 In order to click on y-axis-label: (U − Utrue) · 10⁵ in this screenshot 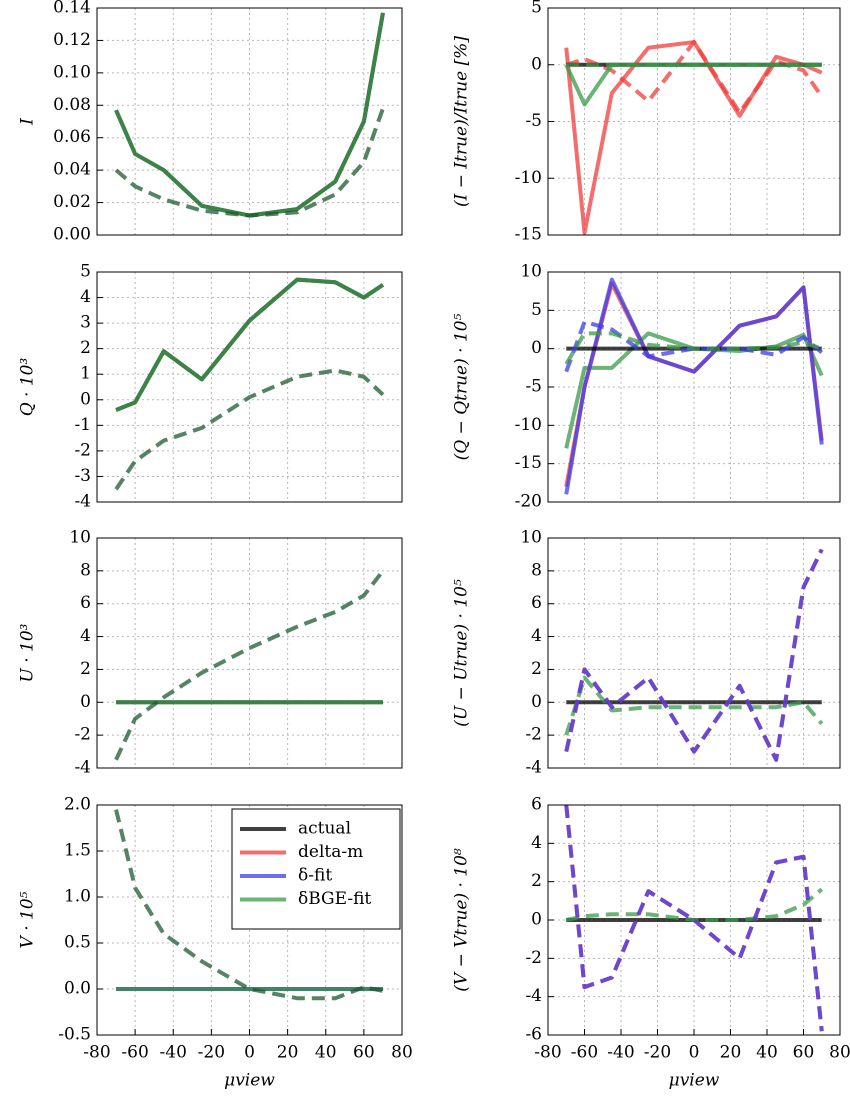, I will do `click(462, 653)`.